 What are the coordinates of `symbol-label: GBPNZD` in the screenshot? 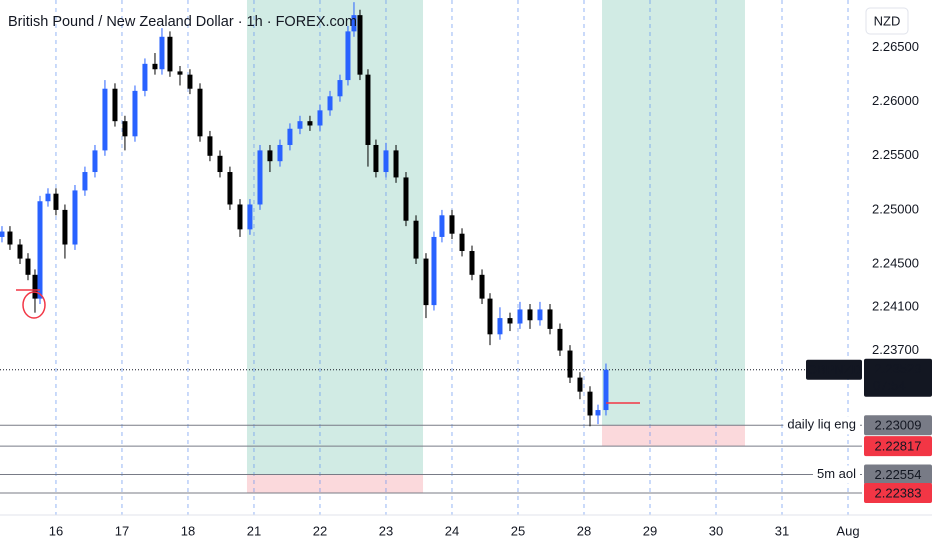 It's located at (834, 369).